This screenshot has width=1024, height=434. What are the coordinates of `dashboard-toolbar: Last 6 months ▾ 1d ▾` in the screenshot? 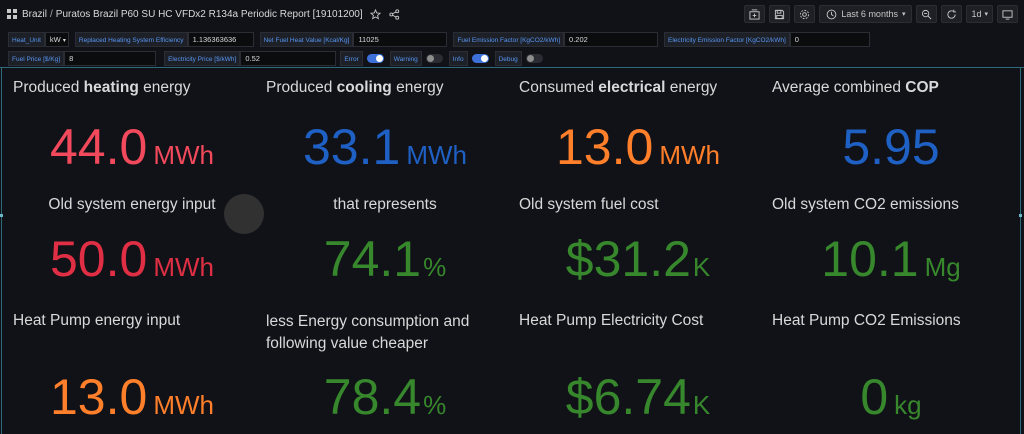 It's located at (881, 14).